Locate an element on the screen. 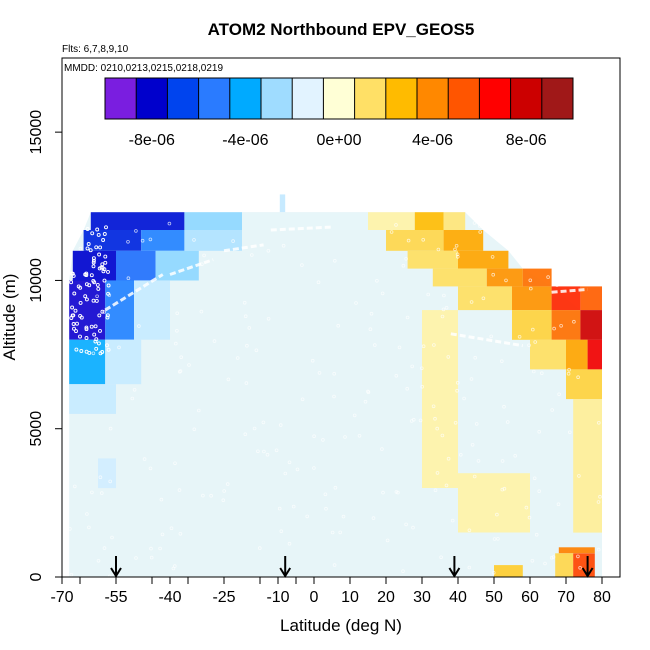  colorbar-tick-label: 0e+00 is located at coordinates (339, 140).